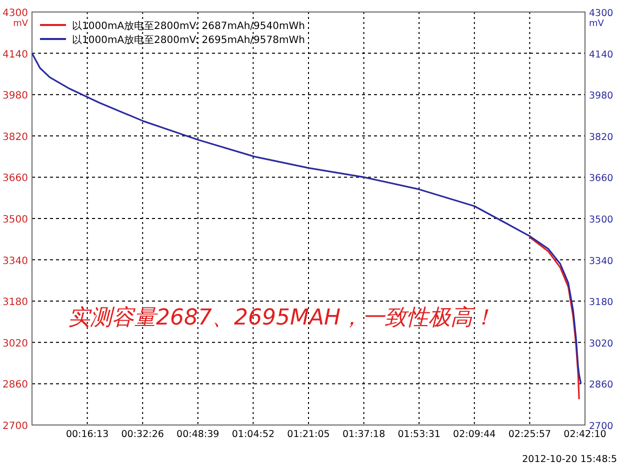  I want to click on x-tick-label: 00:48:39, so click(198, 434).